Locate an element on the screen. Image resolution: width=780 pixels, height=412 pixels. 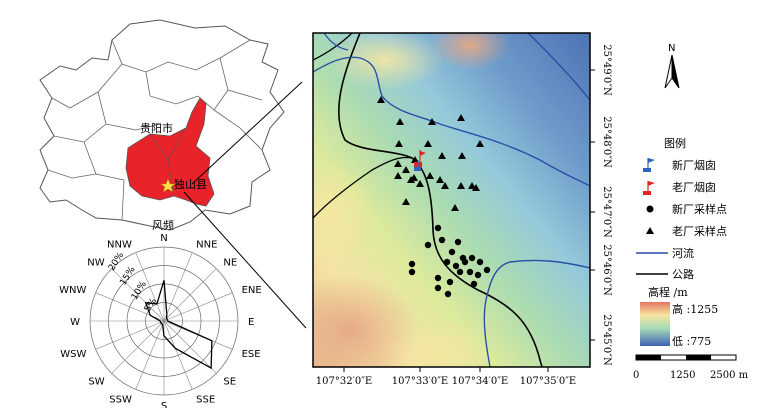
road-west is located at coordinates (363, 187).